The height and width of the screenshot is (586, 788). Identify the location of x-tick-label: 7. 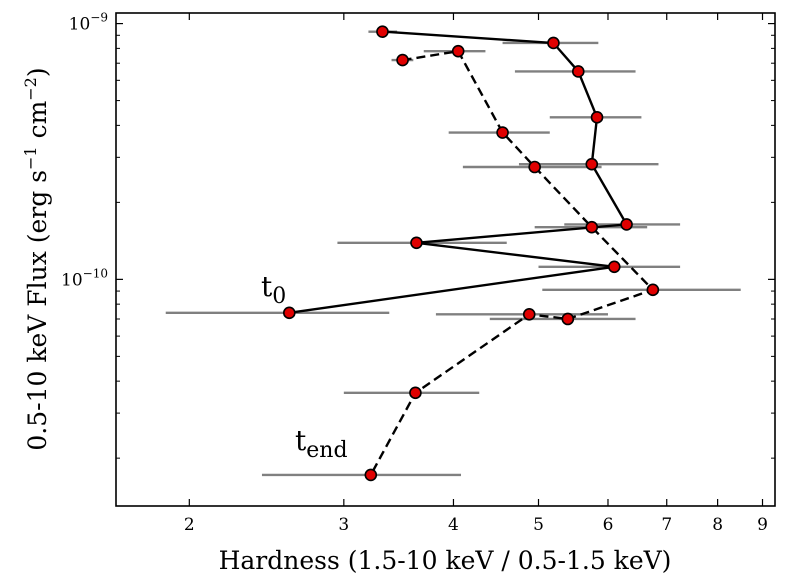
(666, 525).